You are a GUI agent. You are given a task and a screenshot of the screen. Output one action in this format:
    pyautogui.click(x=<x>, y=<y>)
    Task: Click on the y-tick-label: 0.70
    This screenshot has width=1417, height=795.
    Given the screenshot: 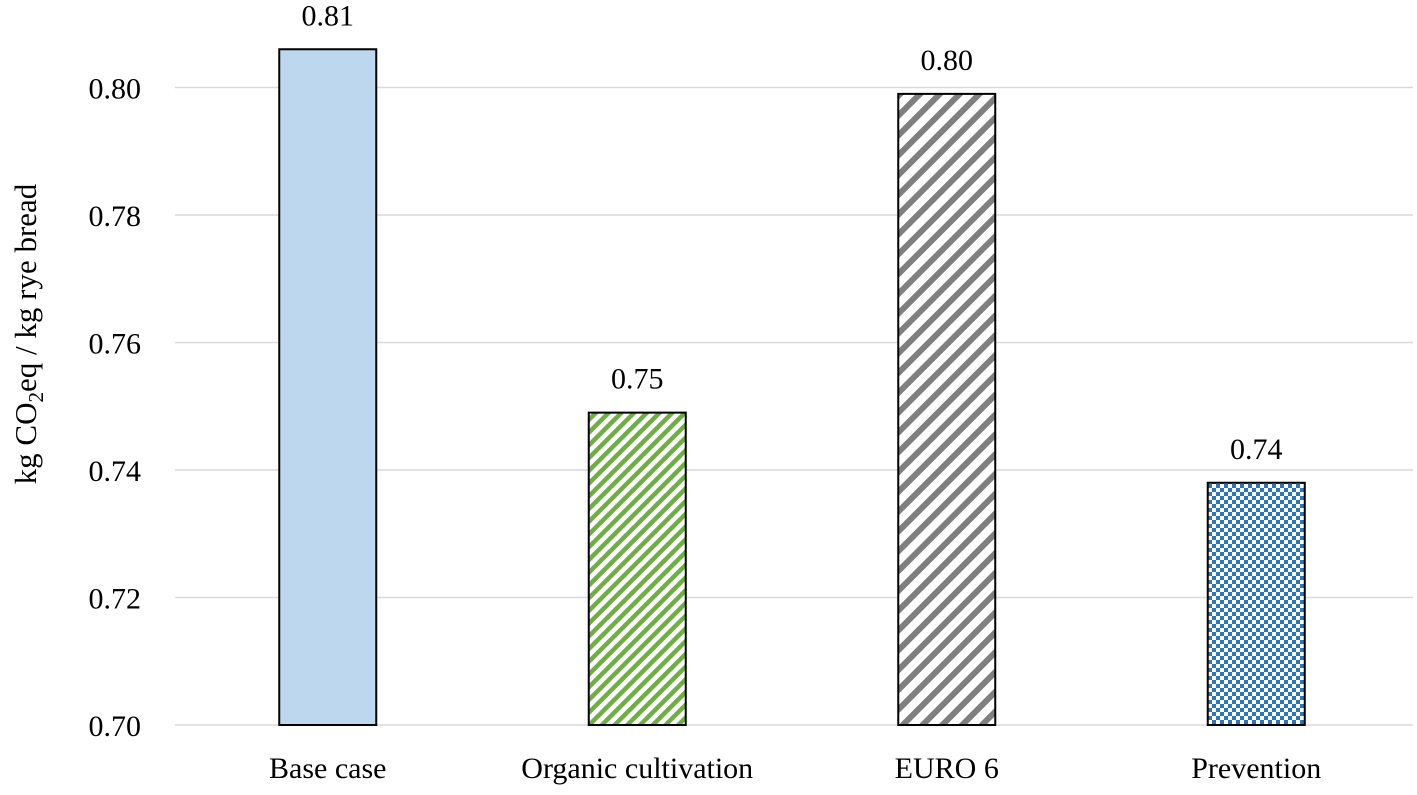 What is the action you would take?
    pyautogui.click(x=115, y=726)
    